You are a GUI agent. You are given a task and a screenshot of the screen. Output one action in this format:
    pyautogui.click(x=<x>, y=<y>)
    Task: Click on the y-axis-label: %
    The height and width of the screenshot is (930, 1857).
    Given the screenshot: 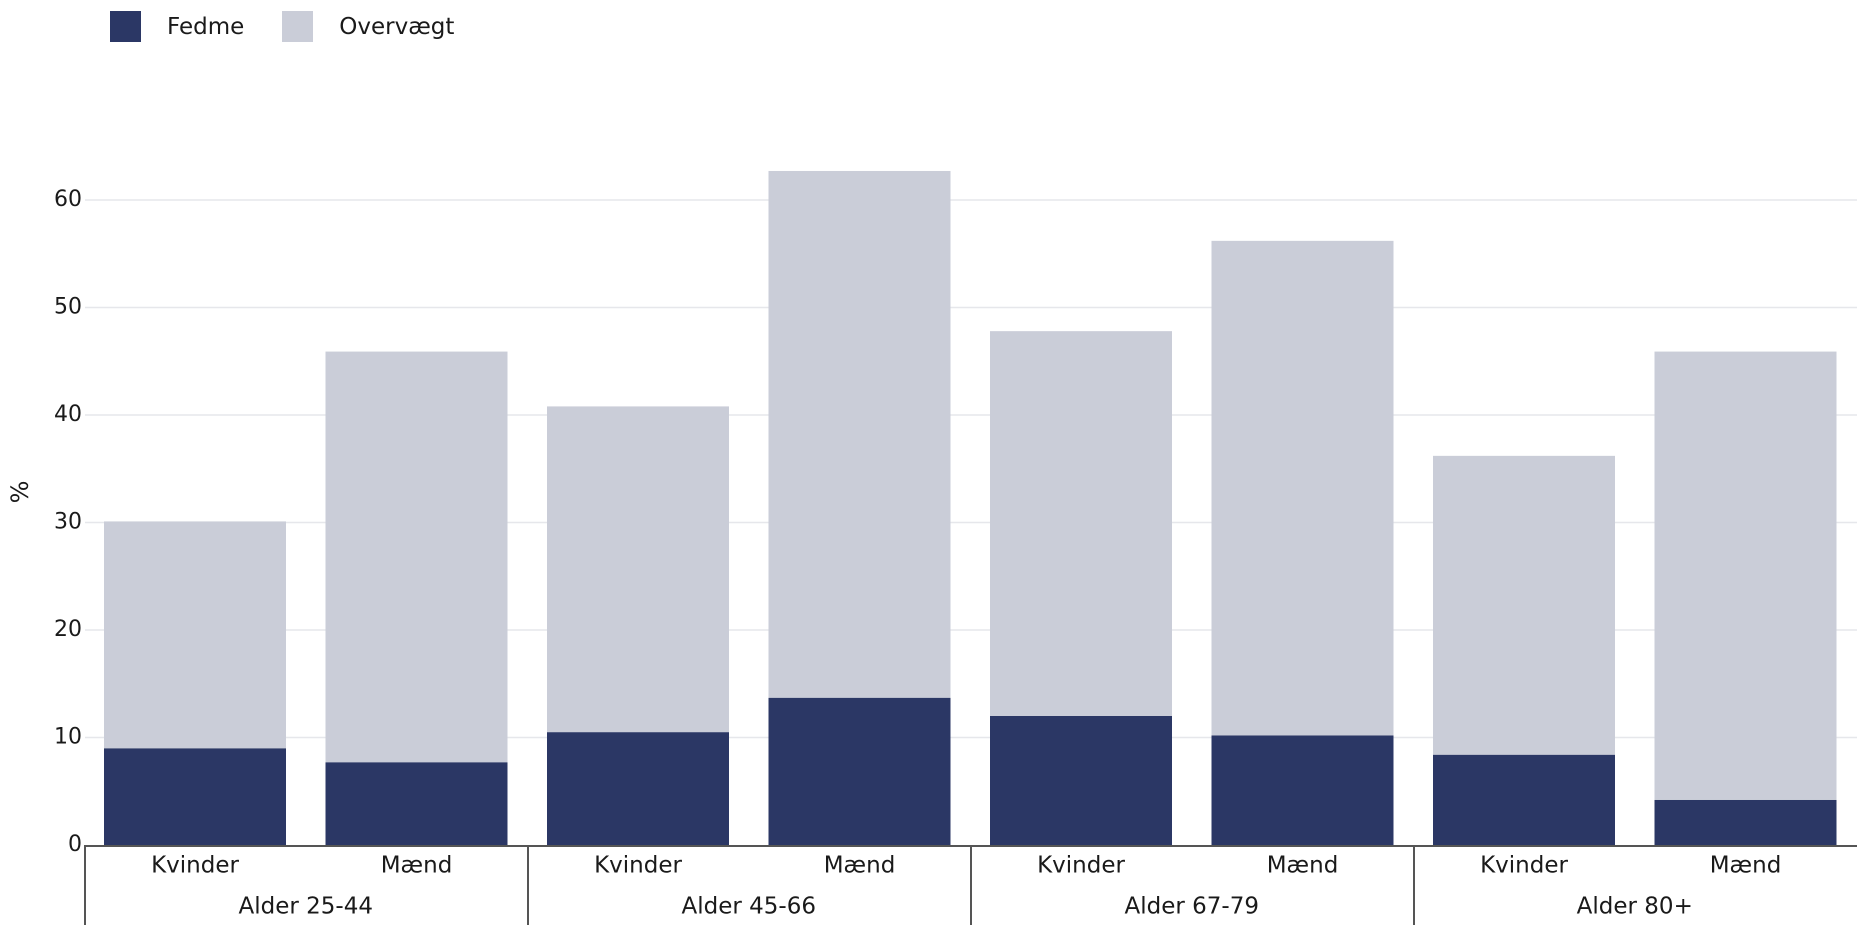 What is the action you would take?
    pyautogui.click(x=20, y=492)
    